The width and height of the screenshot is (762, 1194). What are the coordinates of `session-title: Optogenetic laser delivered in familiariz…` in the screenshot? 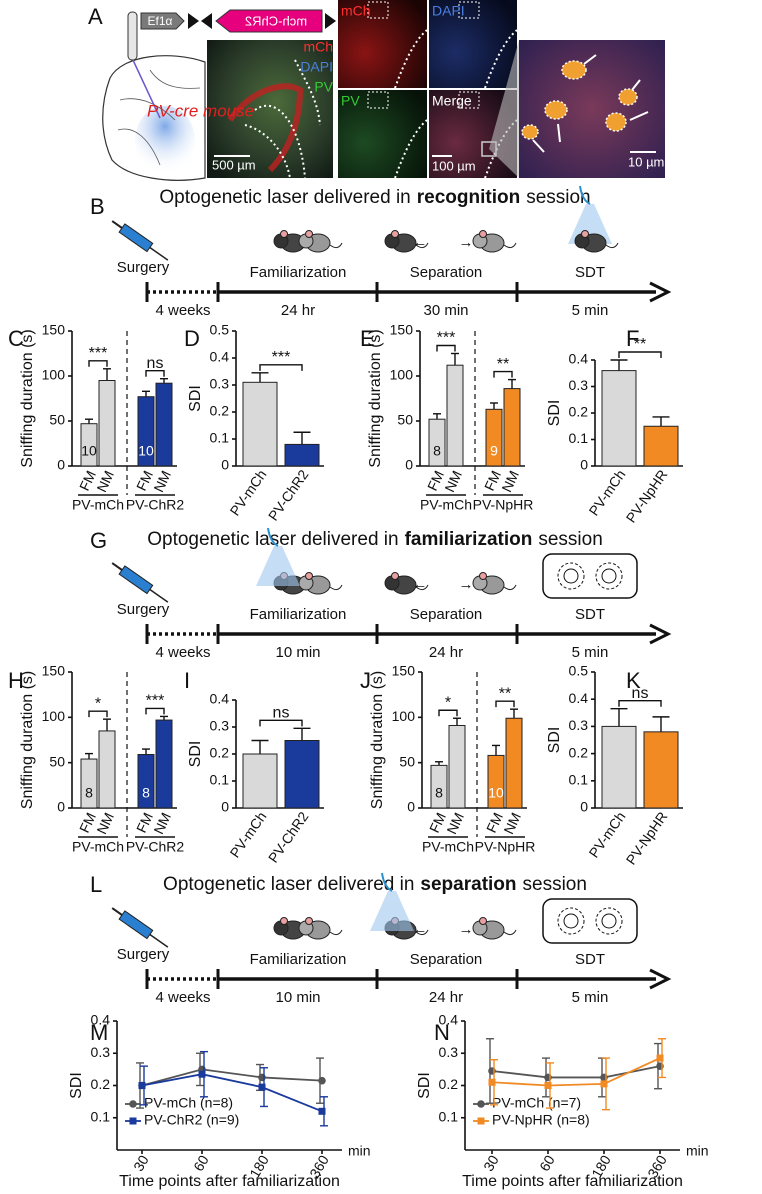 It's located at (375, 539).